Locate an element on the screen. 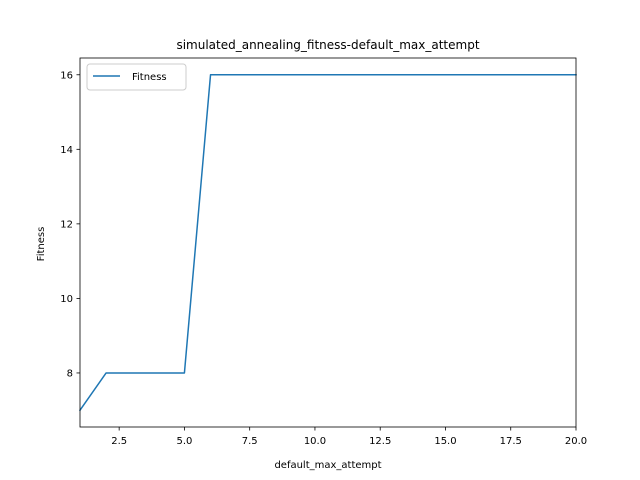 The height and width of the screenshot is (480, 640). legend-entry-fitness: Fitness is located at coordinates (149, 77).